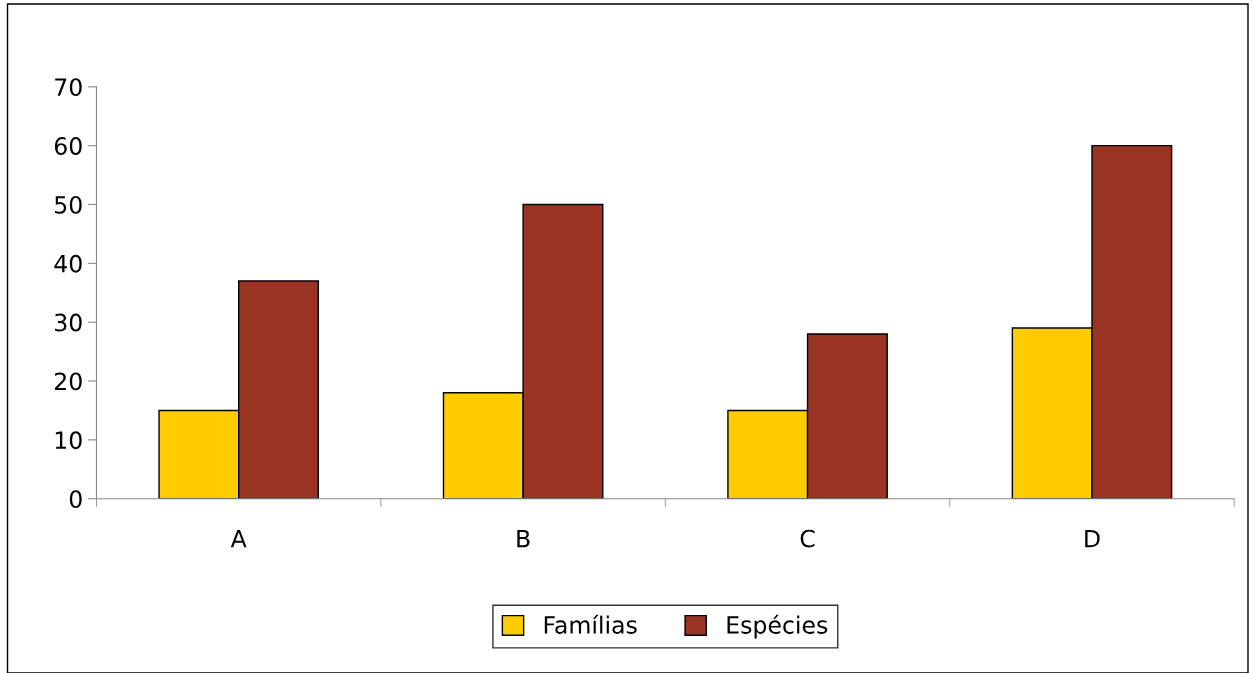 This screenshot has width=1253, height=673. What do you see at coordinates (590, 624) in the screenshot?
I see `legend-label: Famílias` at bounding box center [590, 624].